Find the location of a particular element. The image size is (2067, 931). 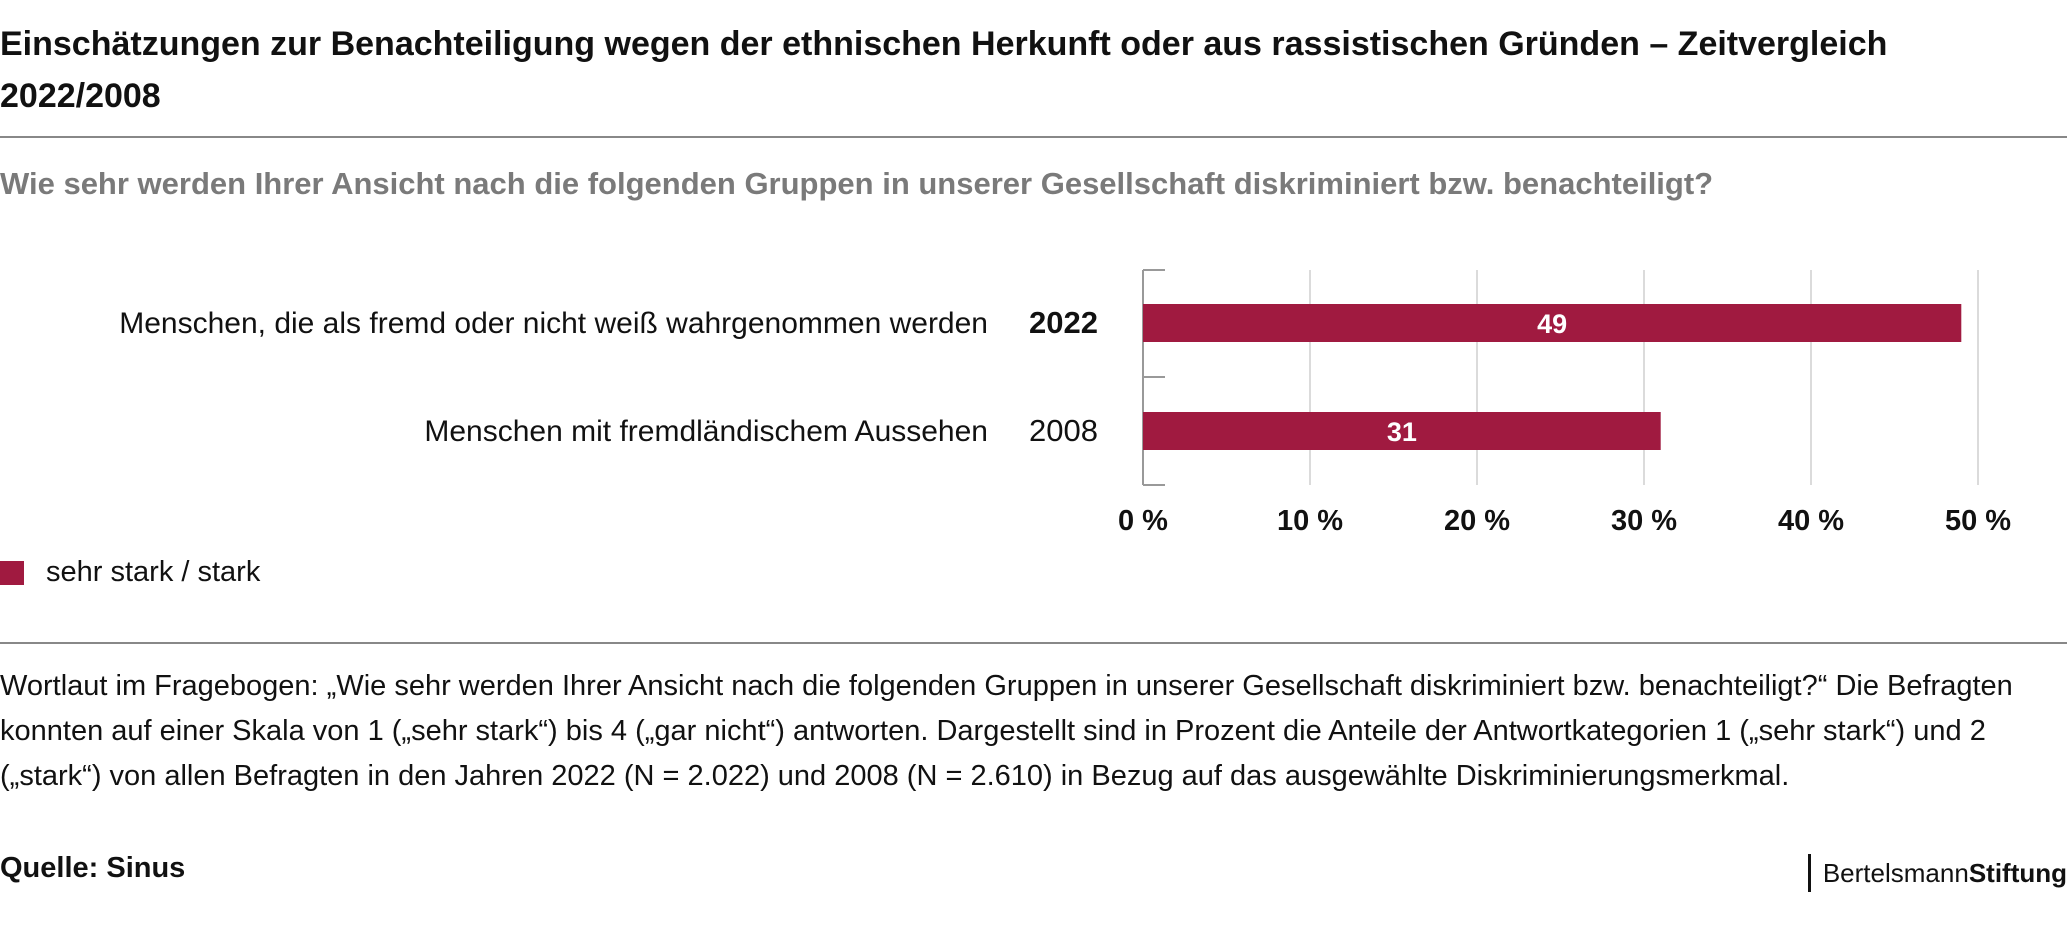

legend: sehr stark / stark is located at coordinates (130, 572).